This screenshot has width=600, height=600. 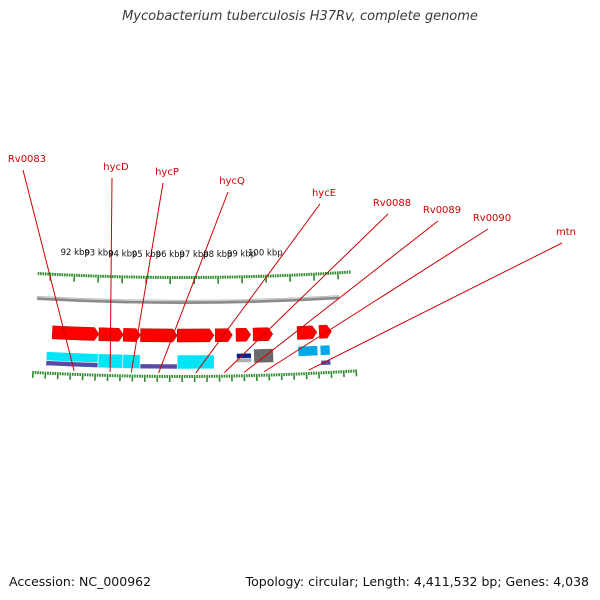 I want to click on gray-strip-feature, so click(x=244, y=360).